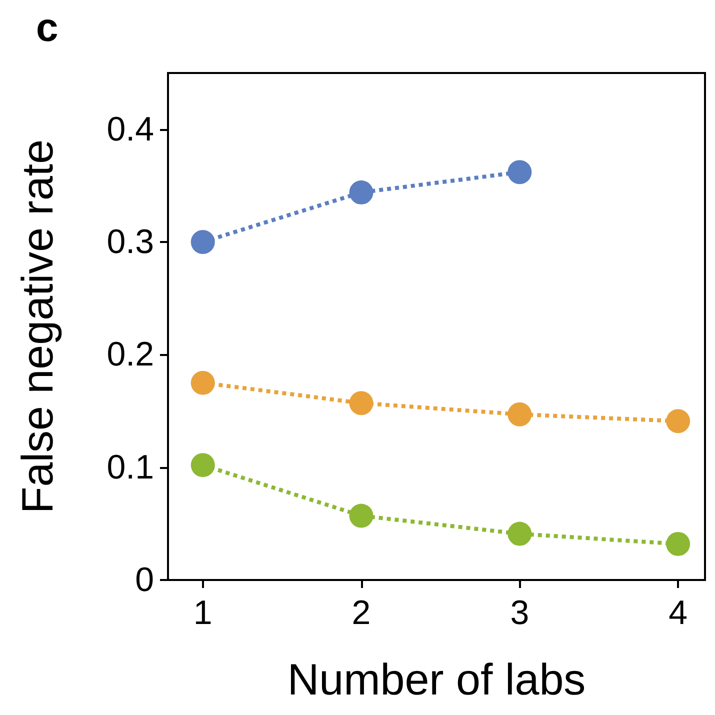 This screenshot has width=715, height=715. What do you see at coordinates (361, 613) in the screenshot?
I see `x-tick-label: 2` at bounding box center [361, 613].